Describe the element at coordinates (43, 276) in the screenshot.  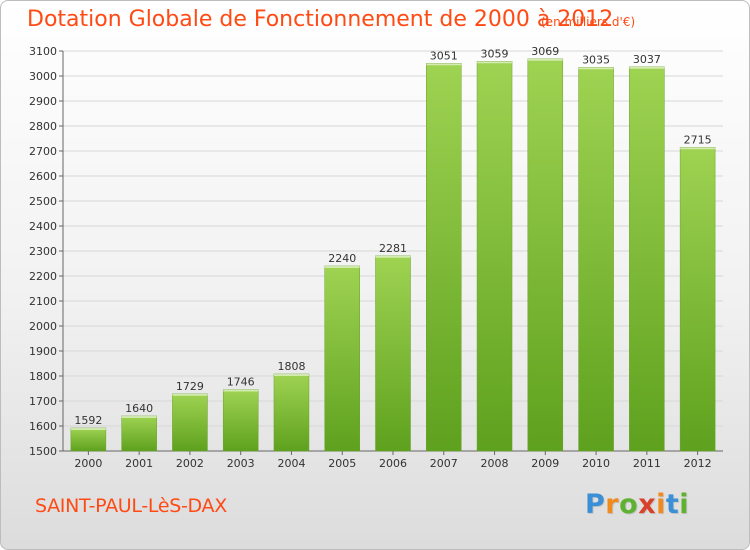
I see `y-tick-label: 2200` at that location.